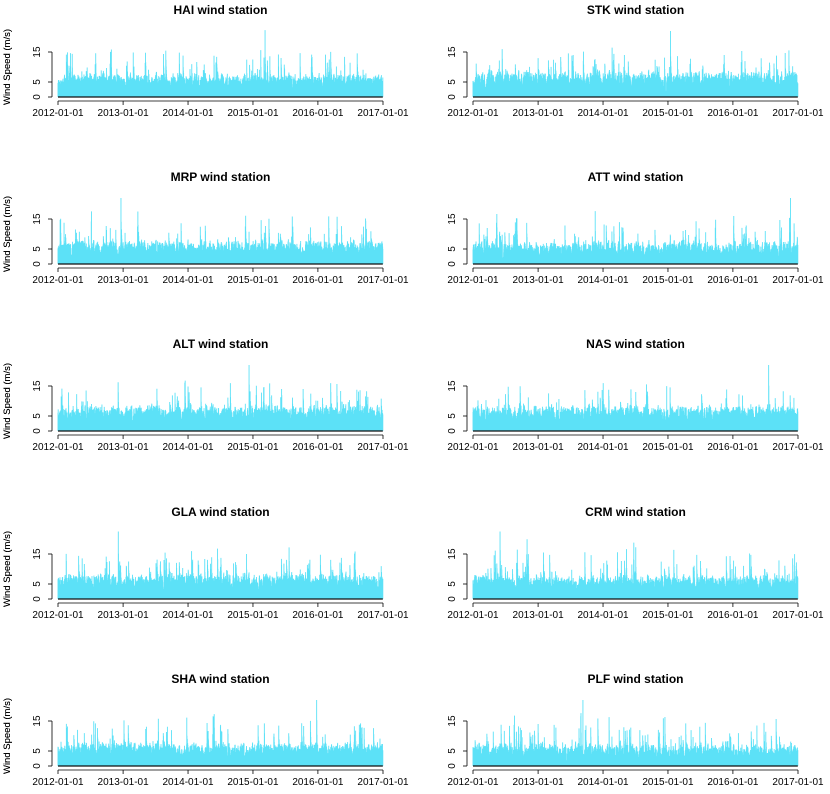 The image size is (830, 794). What do you see at coordinates (635, 512) in the screenshot?
I see `chart-title: CRM wind station` at bounding box center [635, 512].